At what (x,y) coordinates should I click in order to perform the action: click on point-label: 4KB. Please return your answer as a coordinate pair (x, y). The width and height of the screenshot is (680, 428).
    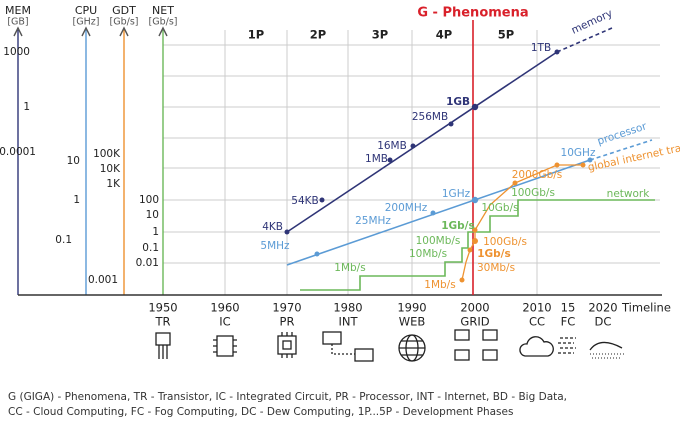
    Looking at the image, I should click on (272, 227).